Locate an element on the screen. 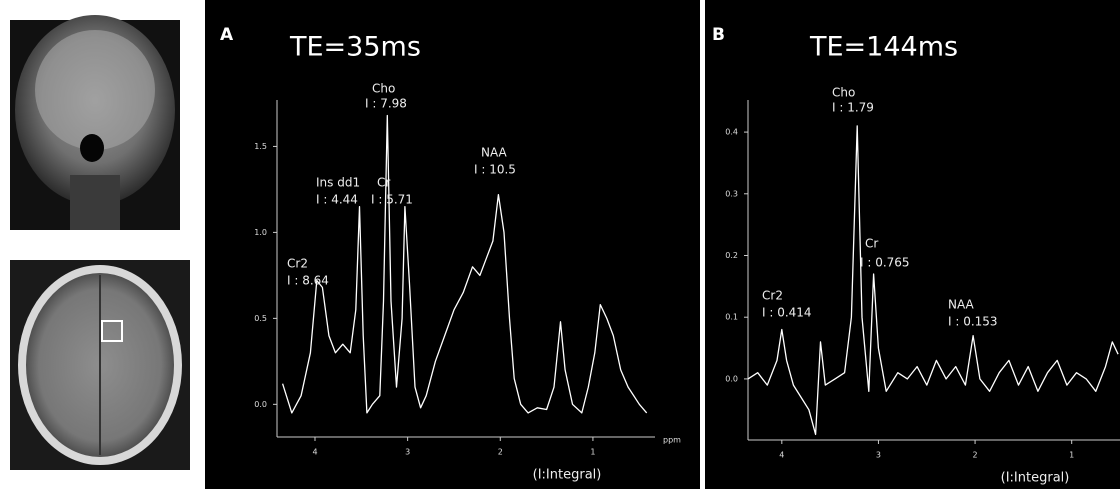  y-tick-label: 0.4 is located at coordinates (731, 132).